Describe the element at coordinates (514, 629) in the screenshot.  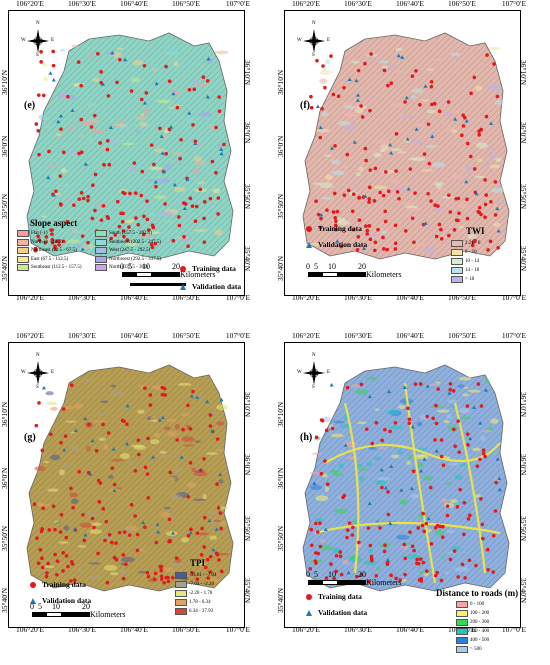
I see `x-tick-bottom: 107°0′E` at that location.